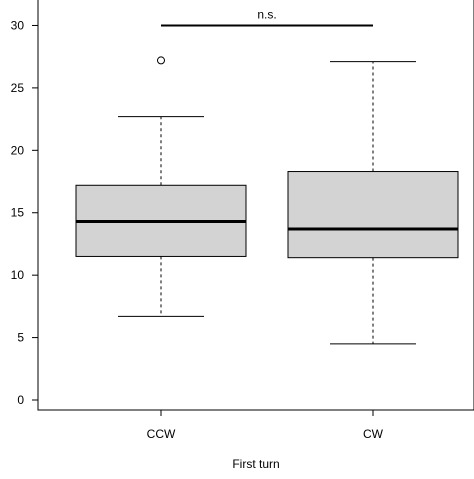 Image resolution: width=474 pixels, height=479 pixels. Describe the element at coordinates (20, 400) in the screenshot. I see `y-tick-label-0: 0` at that location.